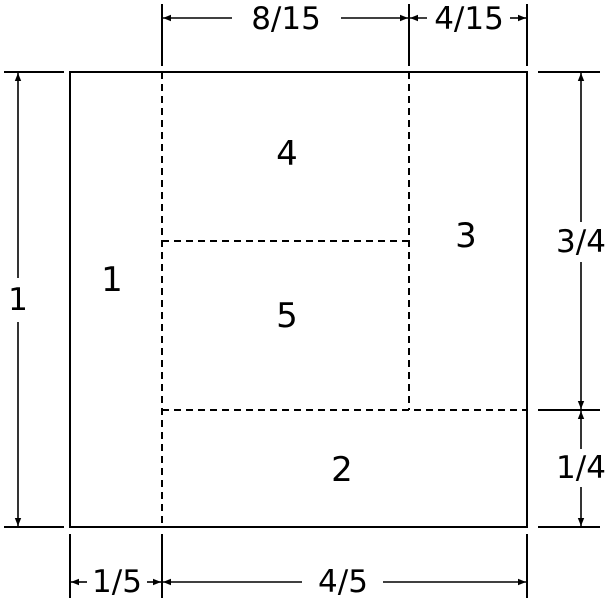 The height and width of the screenshot is (603, 612). What do you see at coordinates (343, 582) in the screenshot?
I see `dim-label-bottom-right: 4/5` at bounding box center [343, 582].